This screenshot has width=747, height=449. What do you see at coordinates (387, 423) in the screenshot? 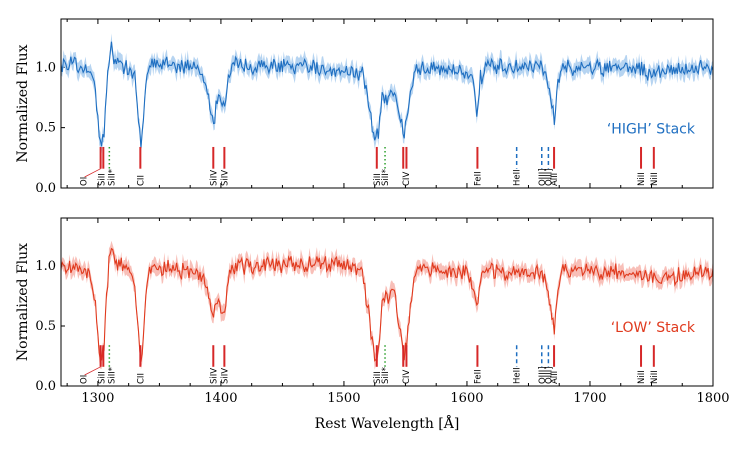
I see `x-axis-label: Rest Wavelength [Å]` at bounding box center [387, 423].